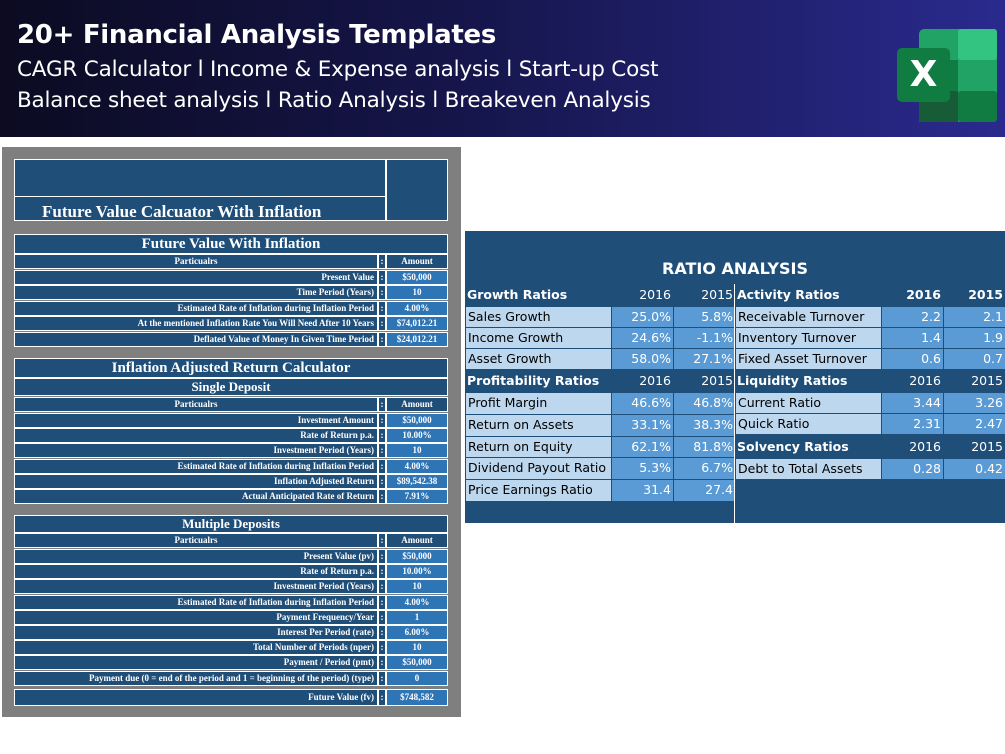  I want to click on row-value: $89,542.38, so click(417, 481).